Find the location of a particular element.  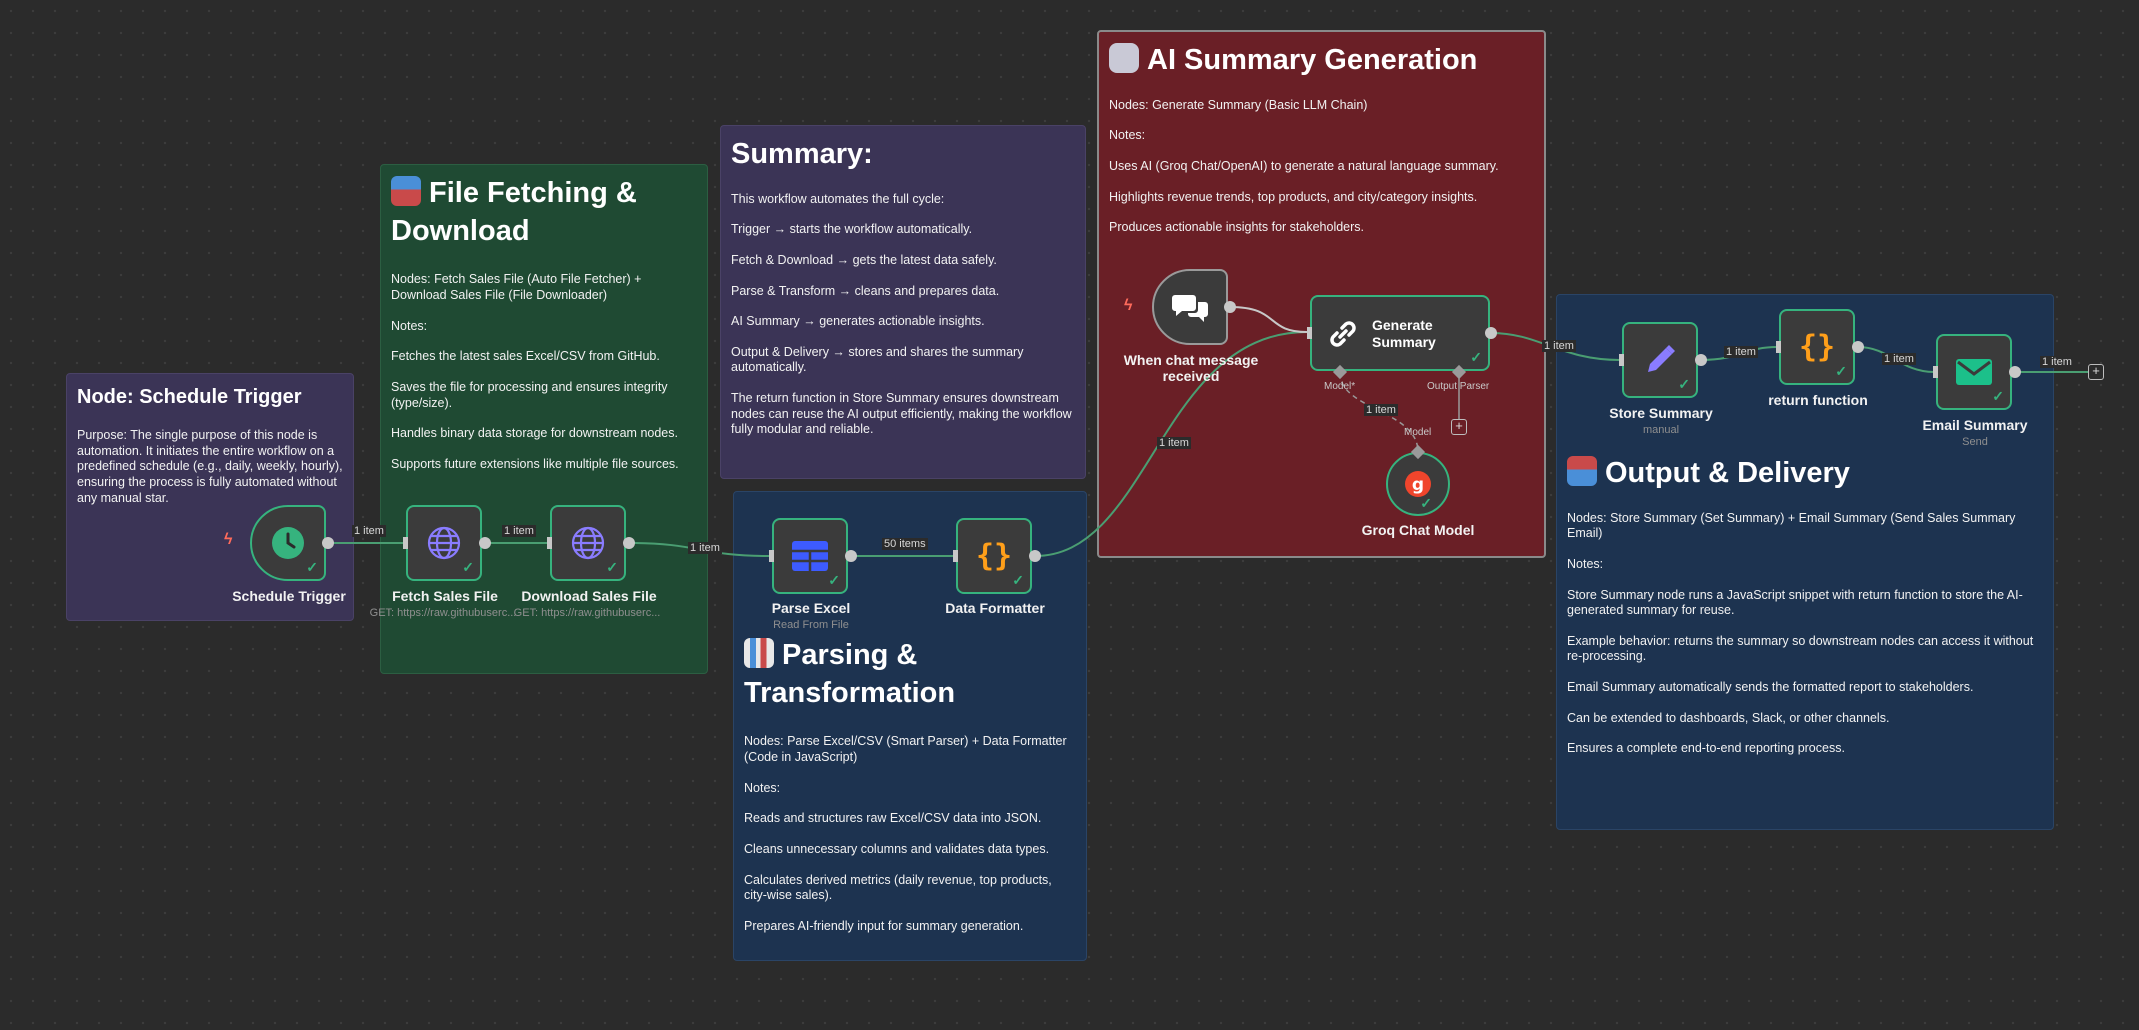

sticky-paragraph: This workflow automates the full cycle: is located at coordinates (838, 198).